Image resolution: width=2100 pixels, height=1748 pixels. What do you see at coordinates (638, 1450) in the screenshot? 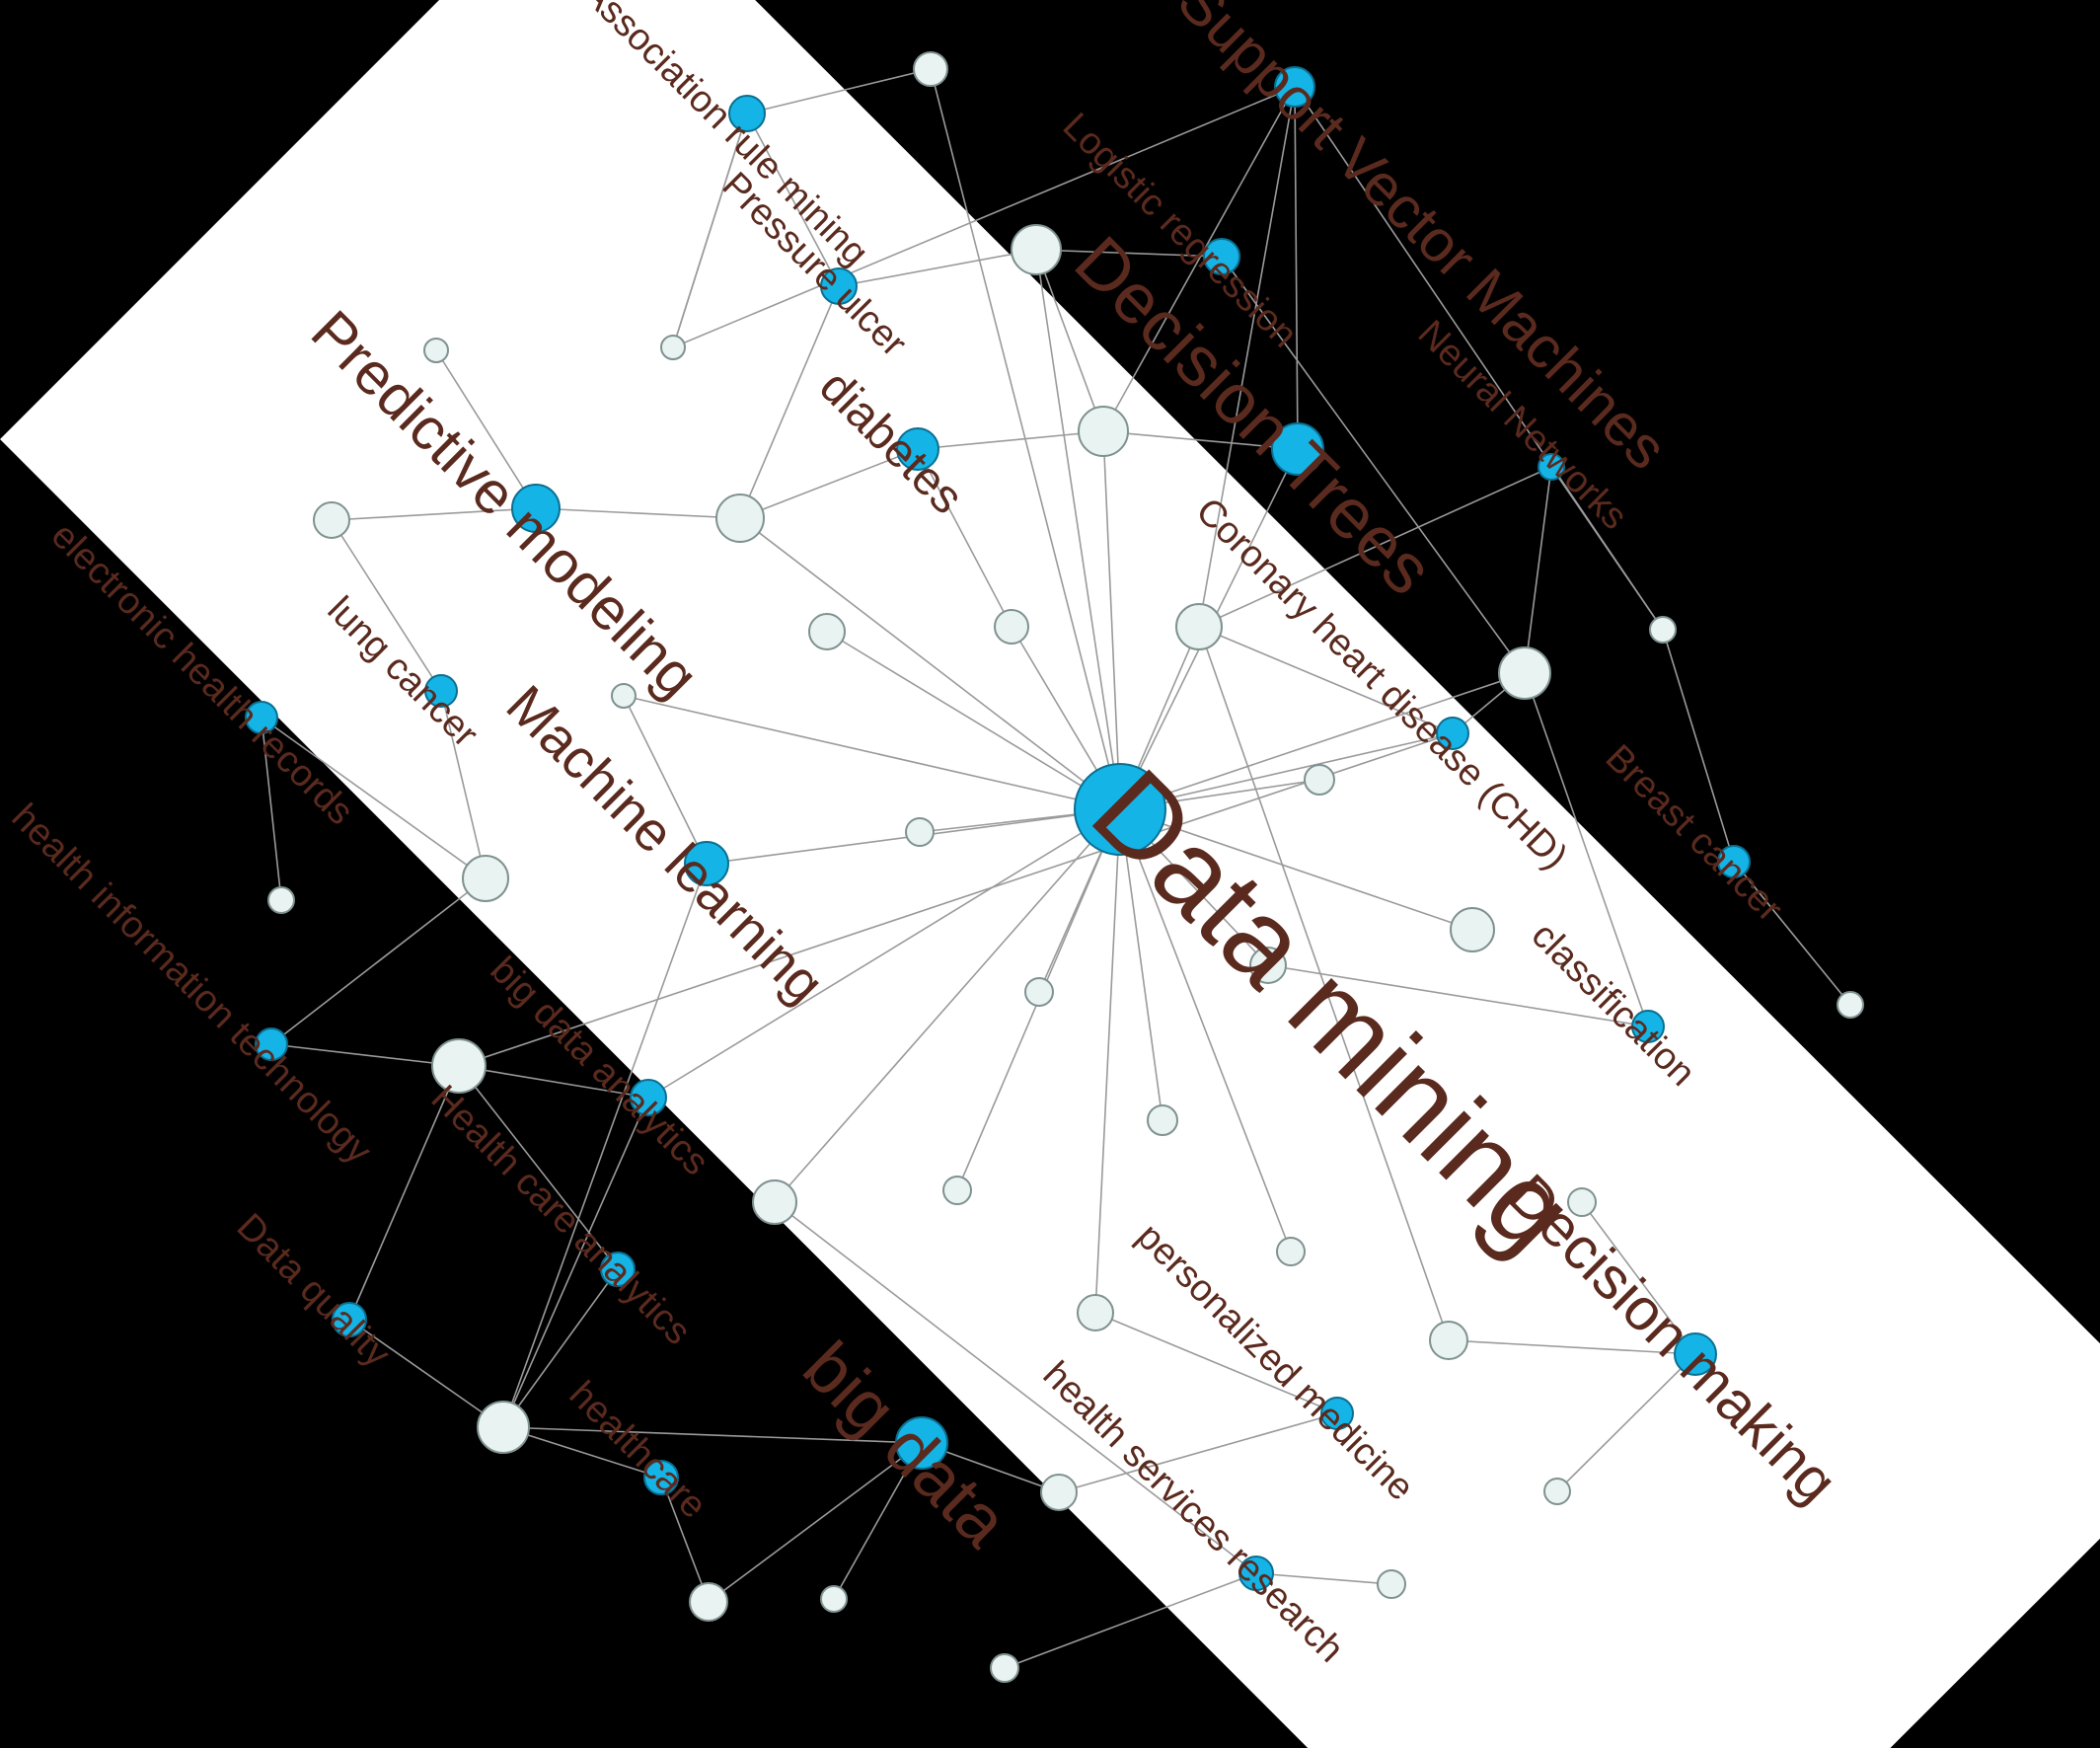
I see `keyword-label-21: healthcare` at bounding box center [638, 1450].